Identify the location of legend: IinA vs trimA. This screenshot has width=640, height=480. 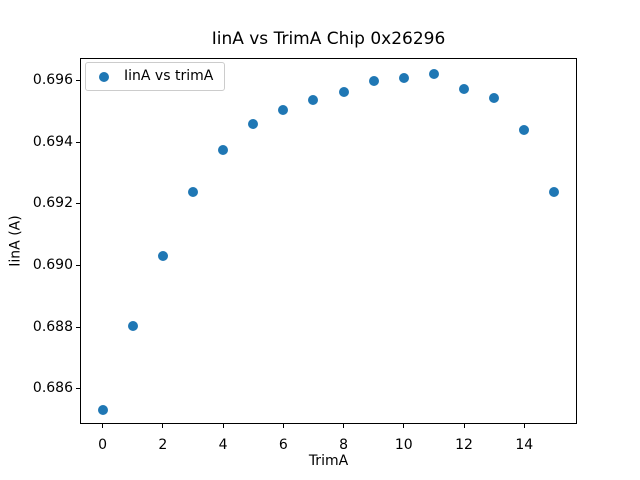
(155, 76).